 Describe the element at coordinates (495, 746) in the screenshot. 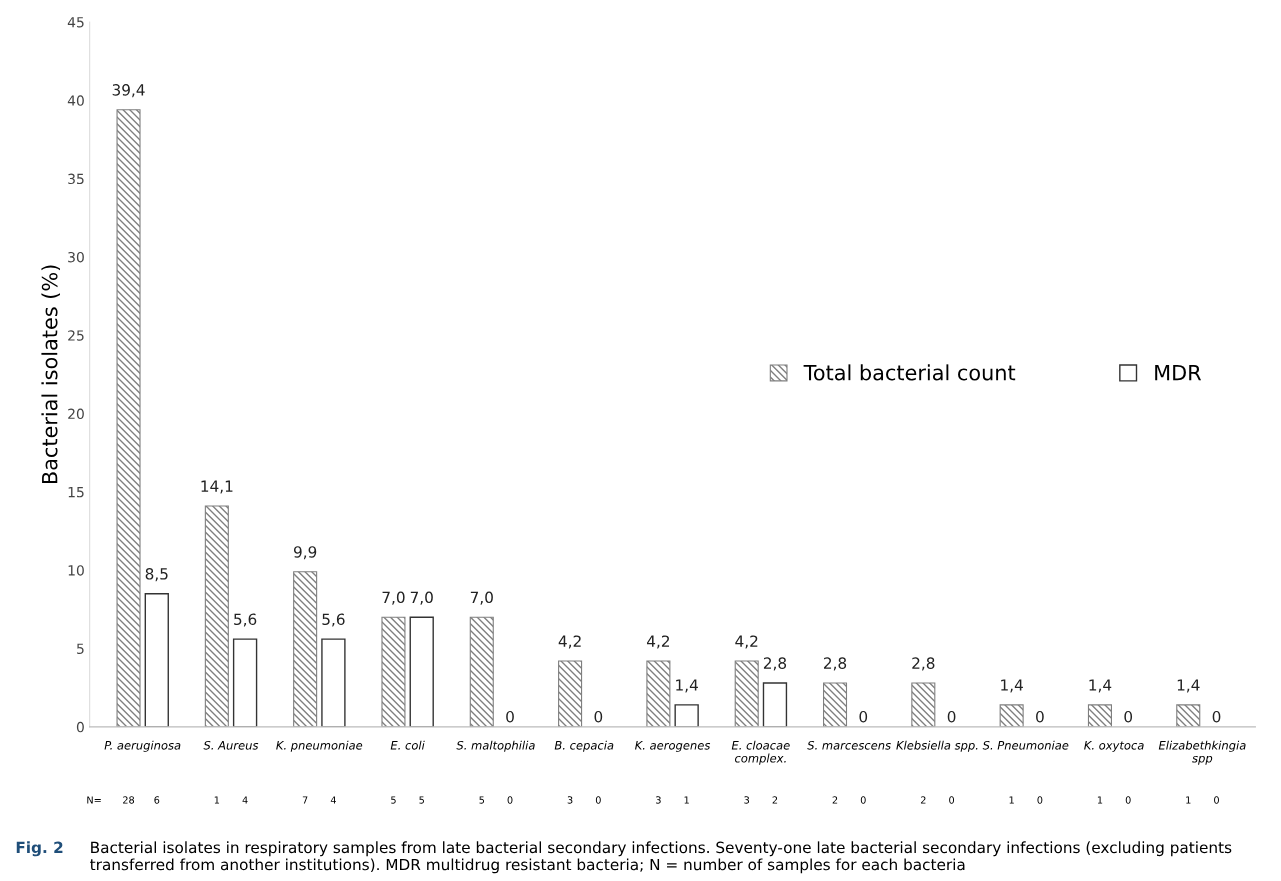

I see `x-tick-label: S. maltophilia` at that location.